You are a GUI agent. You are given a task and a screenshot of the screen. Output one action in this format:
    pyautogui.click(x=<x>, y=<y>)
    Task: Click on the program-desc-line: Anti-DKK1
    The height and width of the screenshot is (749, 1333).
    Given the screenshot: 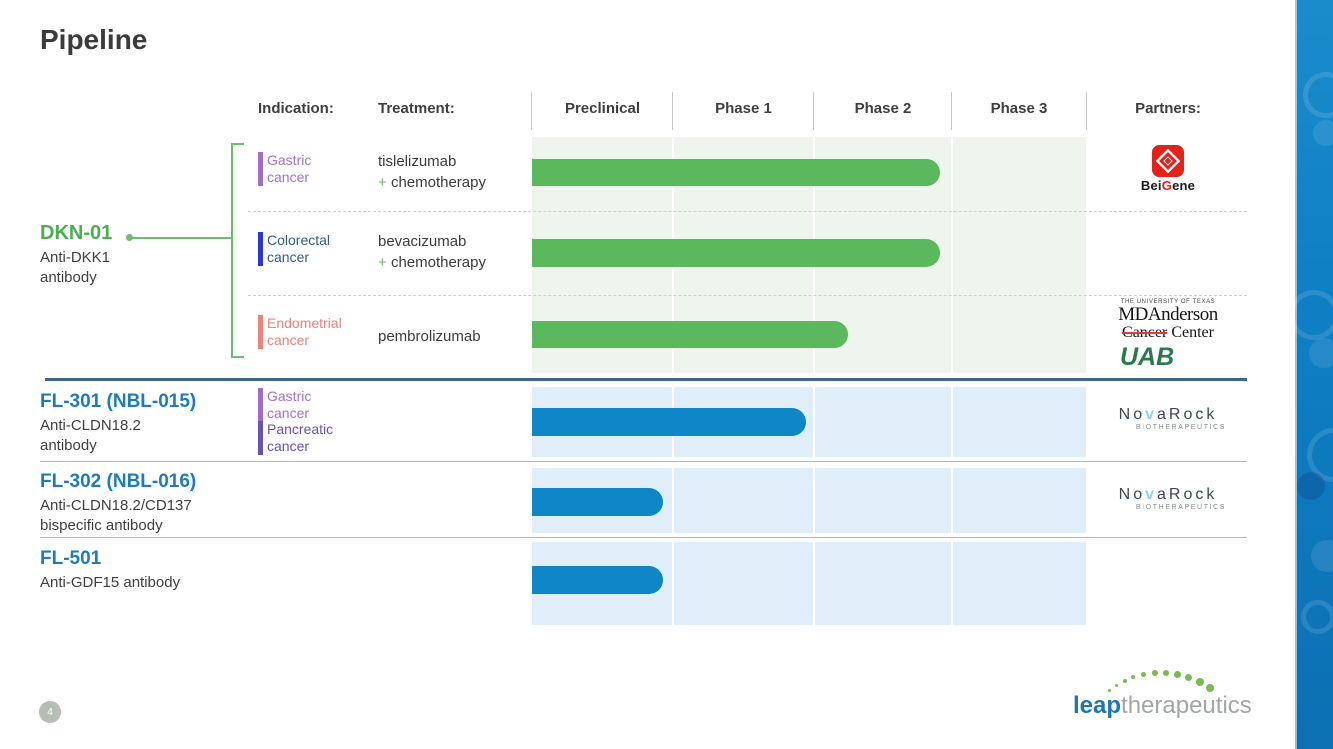 What is the action you would take?
    pyautogui.click(x=75, y=257)
    